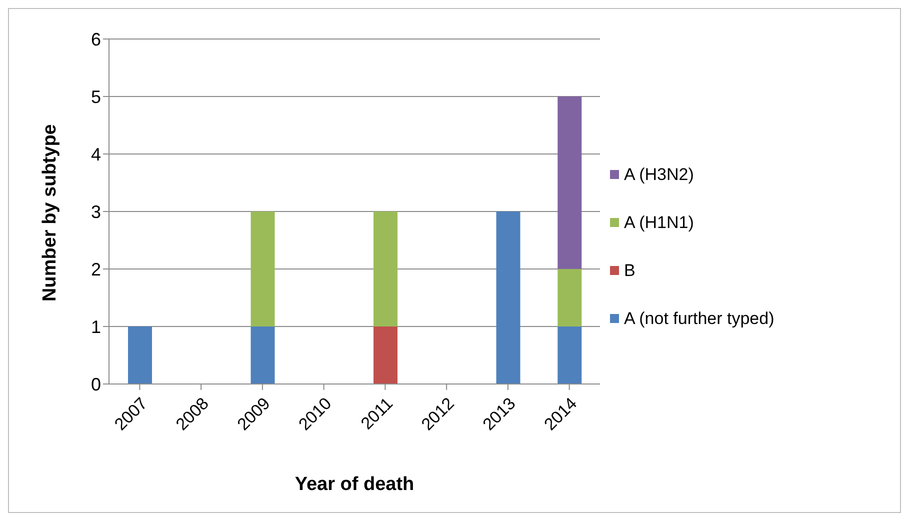  I want to click on y-tick-label: 3, so click(95, 212).